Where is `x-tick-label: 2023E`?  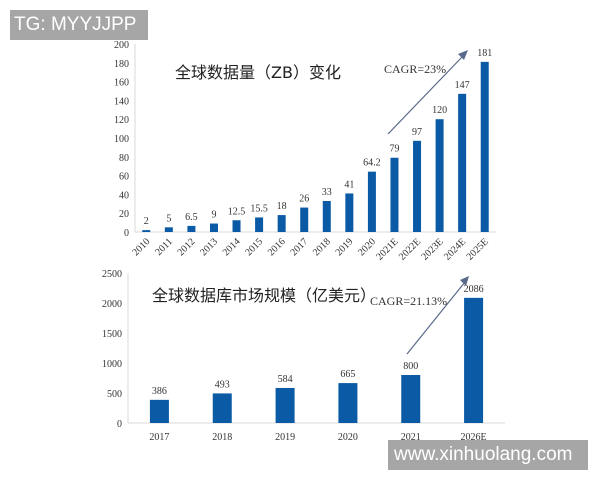
x-tick-label: 2023E is located at coordinates (432, 249).